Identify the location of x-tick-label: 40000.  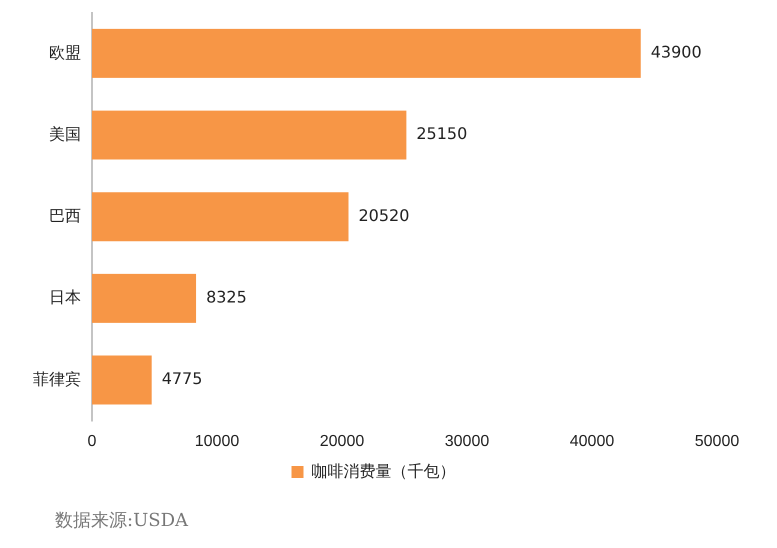
(592, 441).